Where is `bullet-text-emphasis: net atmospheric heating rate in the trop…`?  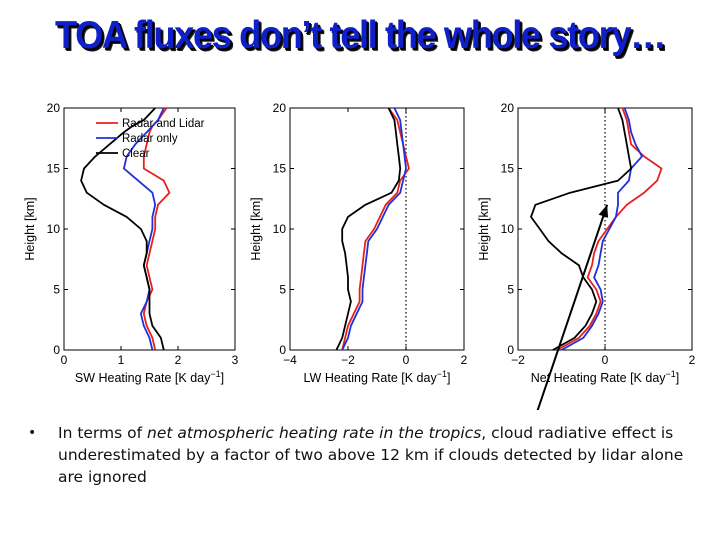 bullet-text-emphasis: net atmospheric heating rate in the trop… is located at coordinates (314, 433).